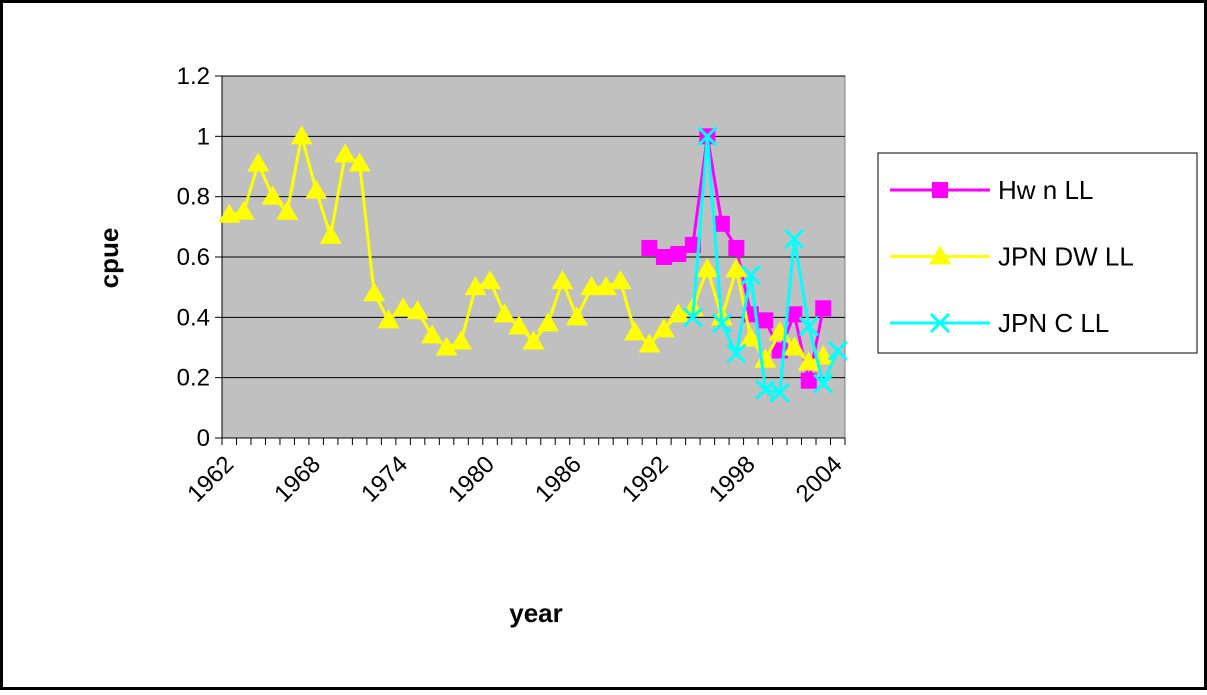  Describe the element at coordinates (193, 378) in the screenshot. I see `y-tick-label: 0.2` at that location.